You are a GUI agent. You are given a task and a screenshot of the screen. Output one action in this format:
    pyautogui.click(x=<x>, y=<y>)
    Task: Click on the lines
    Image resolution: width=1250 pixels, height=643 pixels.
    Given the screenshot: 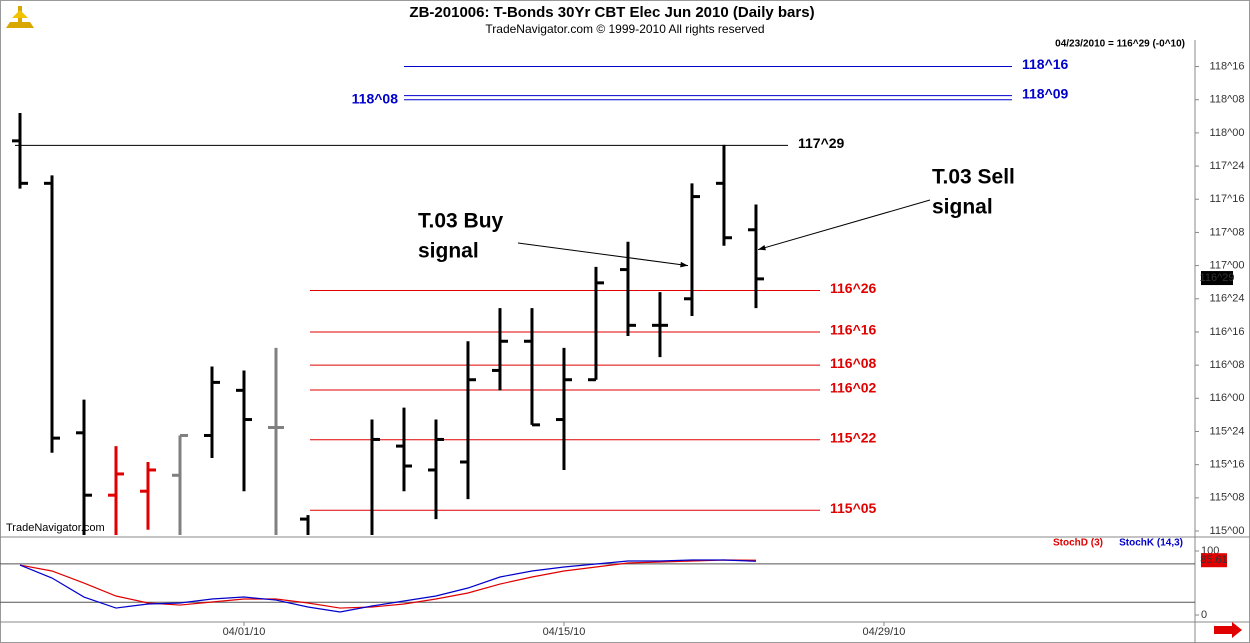 What is the action you would take?
    pyautogui.click(x=387, y=586)
    